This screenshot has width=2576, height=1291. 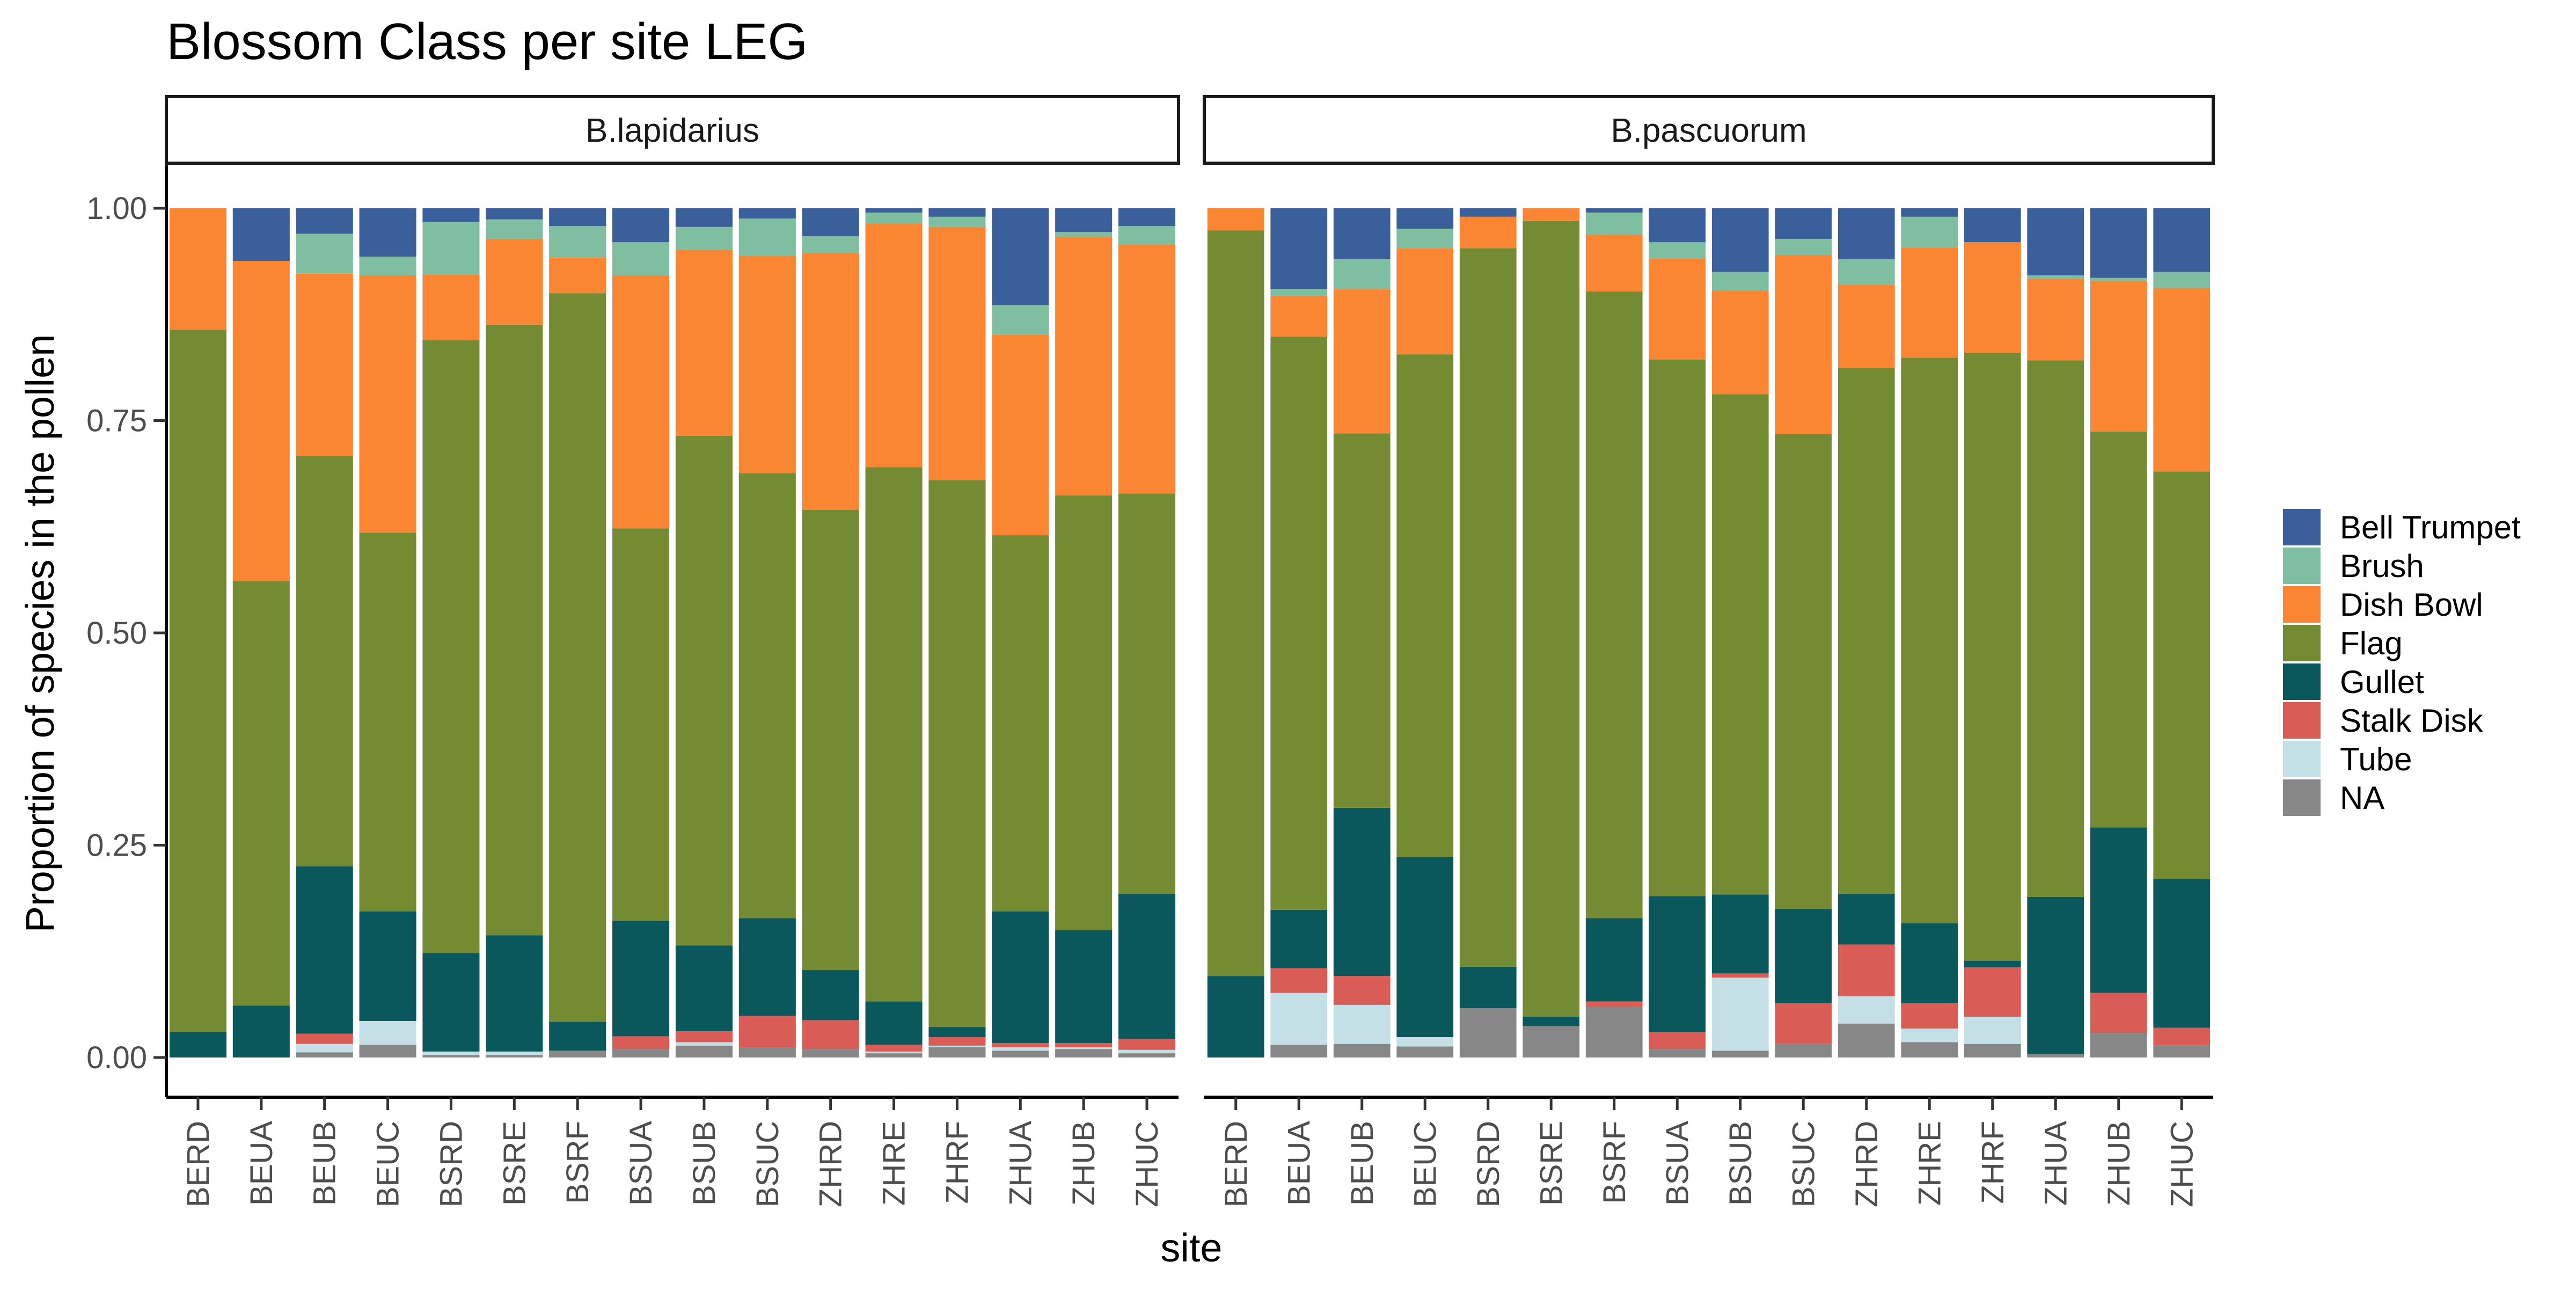 What do you see at coordinates (1614, 604) in the screenshot?
I see `bar-segment-bsrf-flag` at bounding box center [1614, 604].